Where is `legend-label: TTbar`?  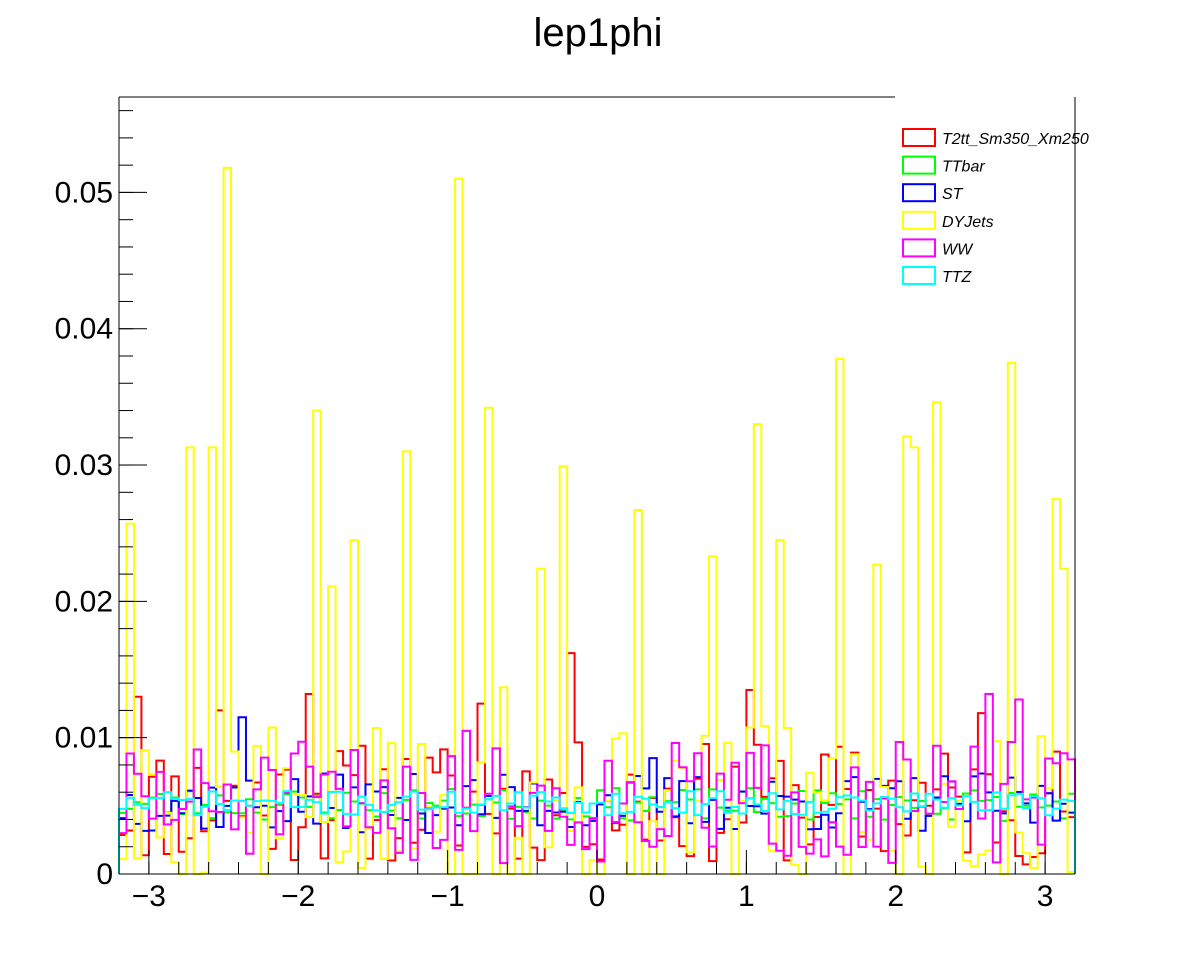
legend-label: TTbar is located at coordinates (963, 167).